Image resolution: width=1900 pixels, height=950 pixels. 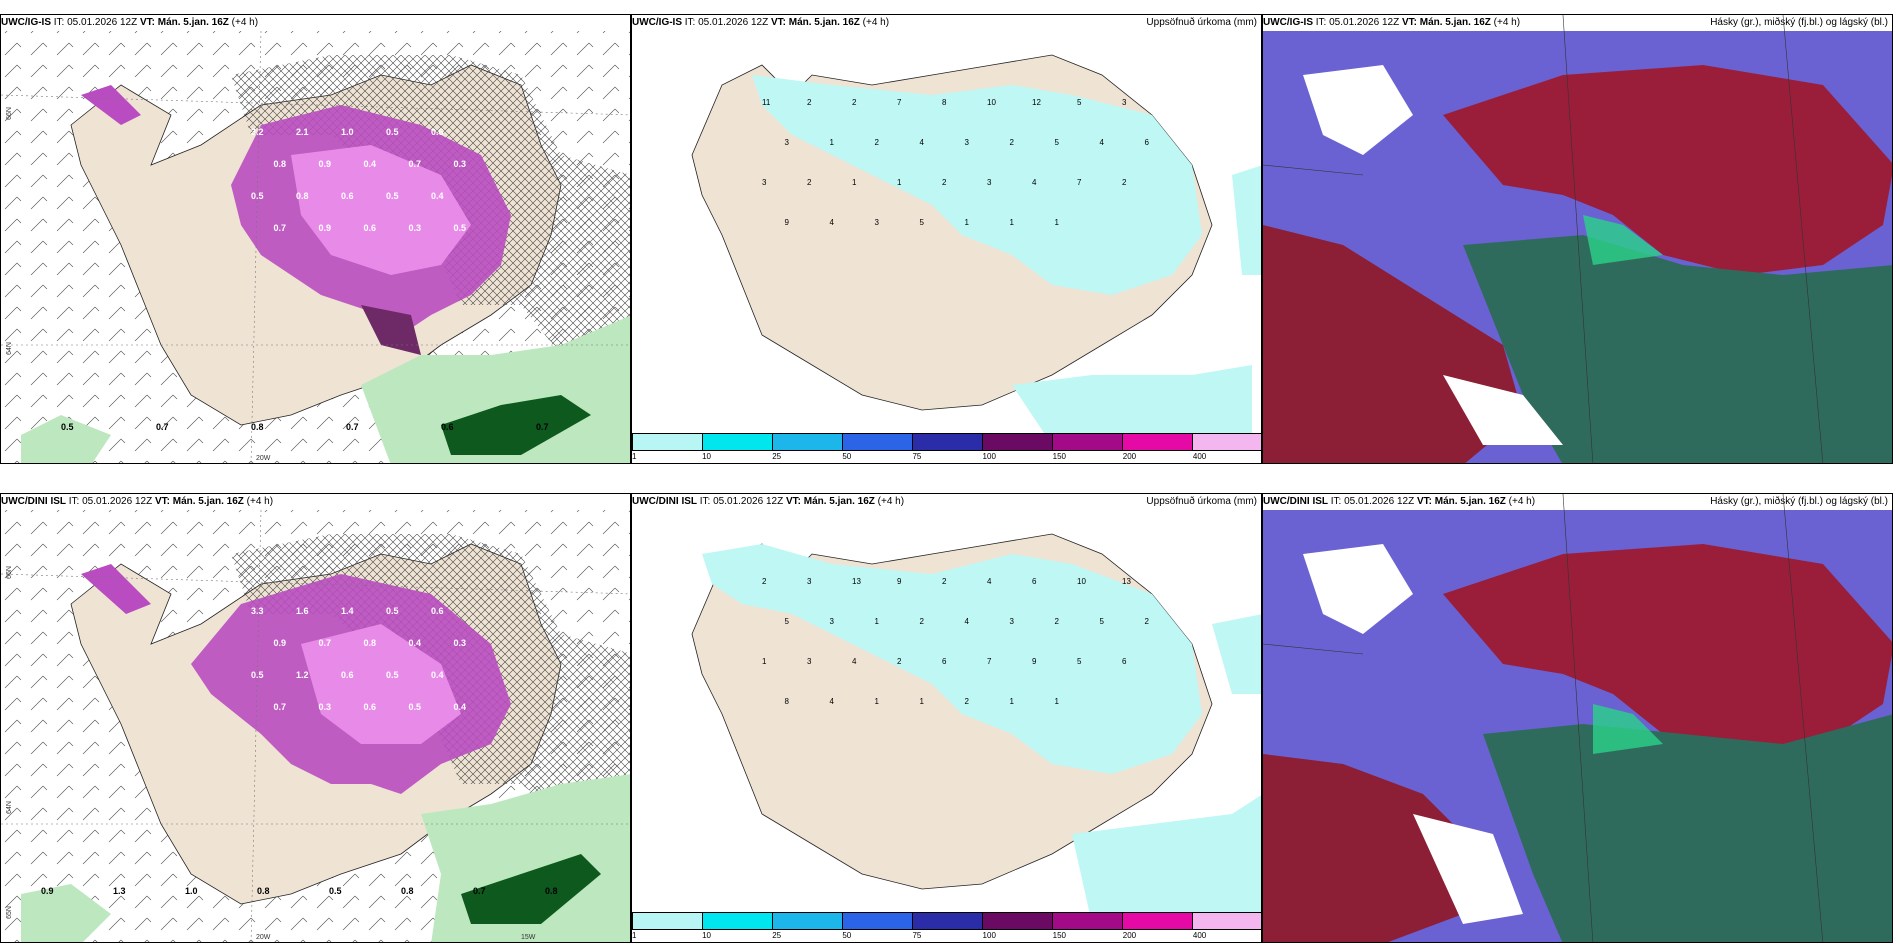 What do you see at coordinates (956, 162) in the screenshot?
I see `precip-value-labels: 11 2 2 7 8 10 12 5 33 1 2 4 3 2 5 4 63 2 1 1 2 3 4 7 29 4 3 5 1 1 1` at bounding box center [956, 162].